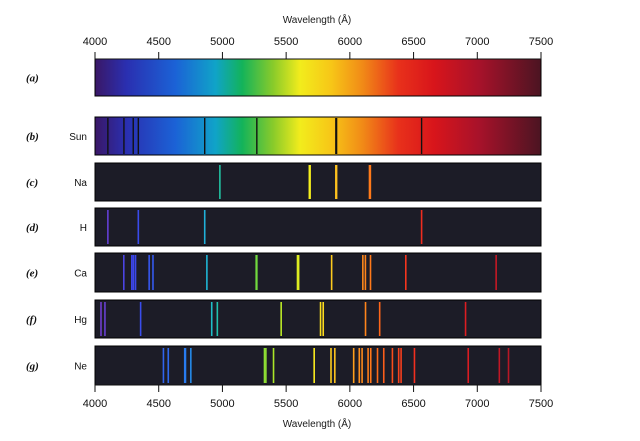 The height and width of the screenshot is (441, 640). Describe the element at coordinates (318, 42) in the screenshot. I see `top-tick-labels: 4000 4500 5000 5500 6000 6500 7000 7500` at that location.